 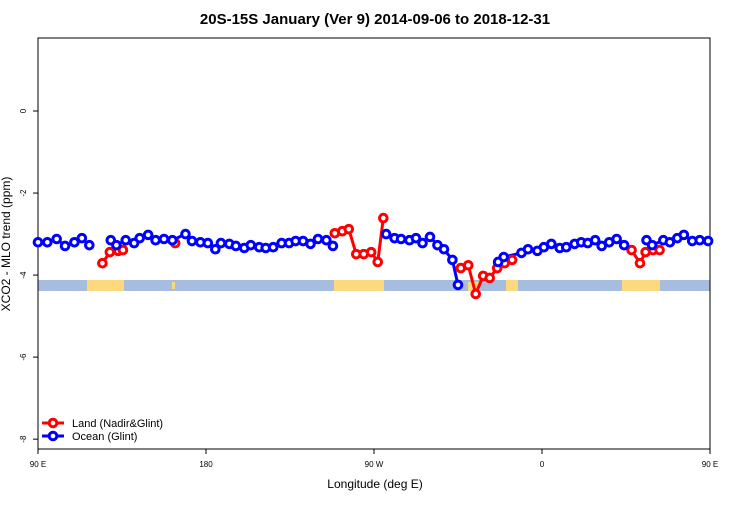 I want to click on y-tick-label: -8, so click(x=23, y=439).